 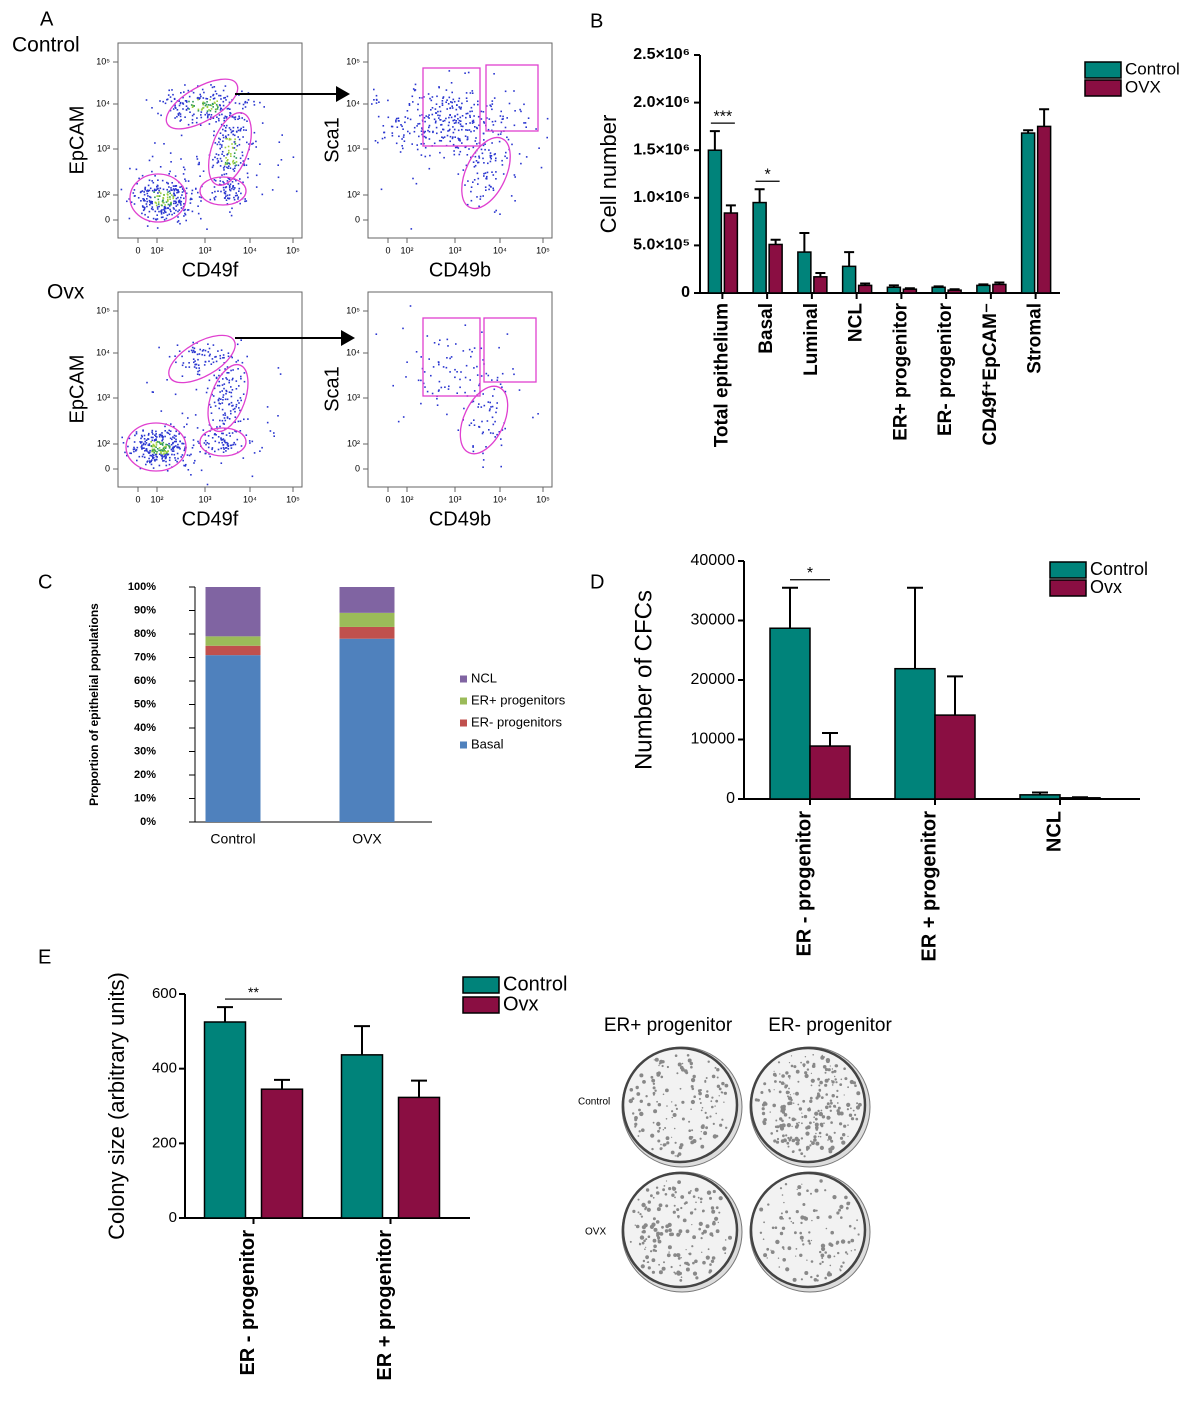 I want to click on bar-segment, so click(x=233, y=738).